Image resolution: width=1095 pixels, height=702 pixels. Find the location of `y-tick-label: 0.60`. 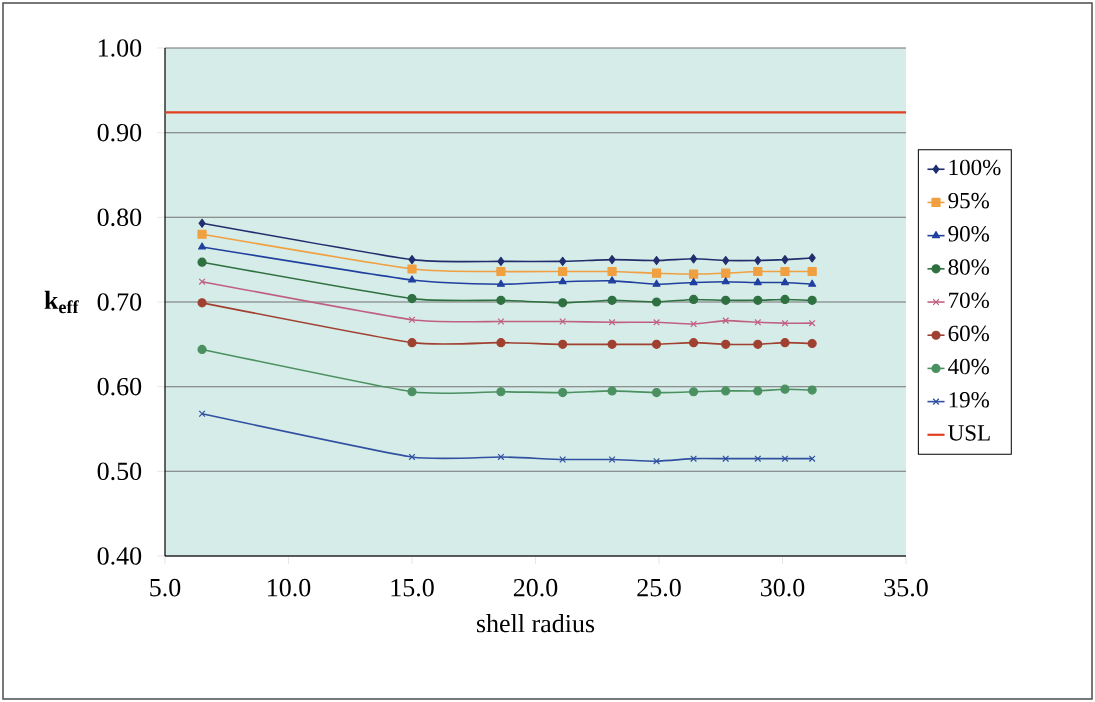

y-tick-label: 0.60 is located at coordinates (119, 386).